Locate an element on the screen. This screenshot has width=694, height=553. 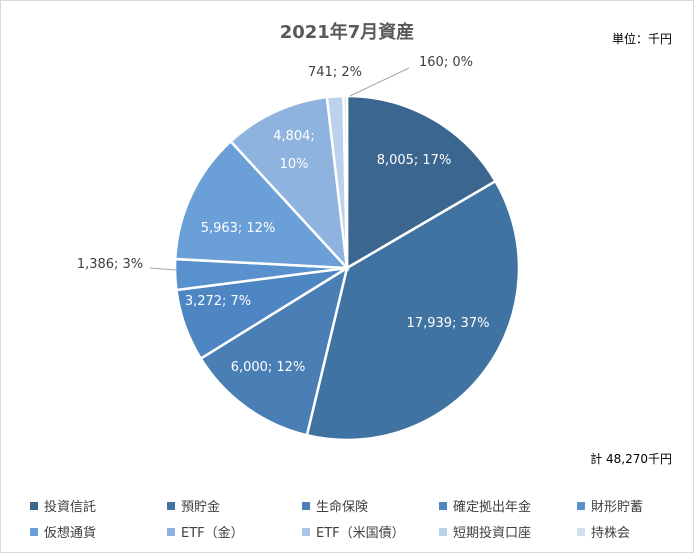
legend-item: 短期投資口座 is located at coordinates (485, 531).